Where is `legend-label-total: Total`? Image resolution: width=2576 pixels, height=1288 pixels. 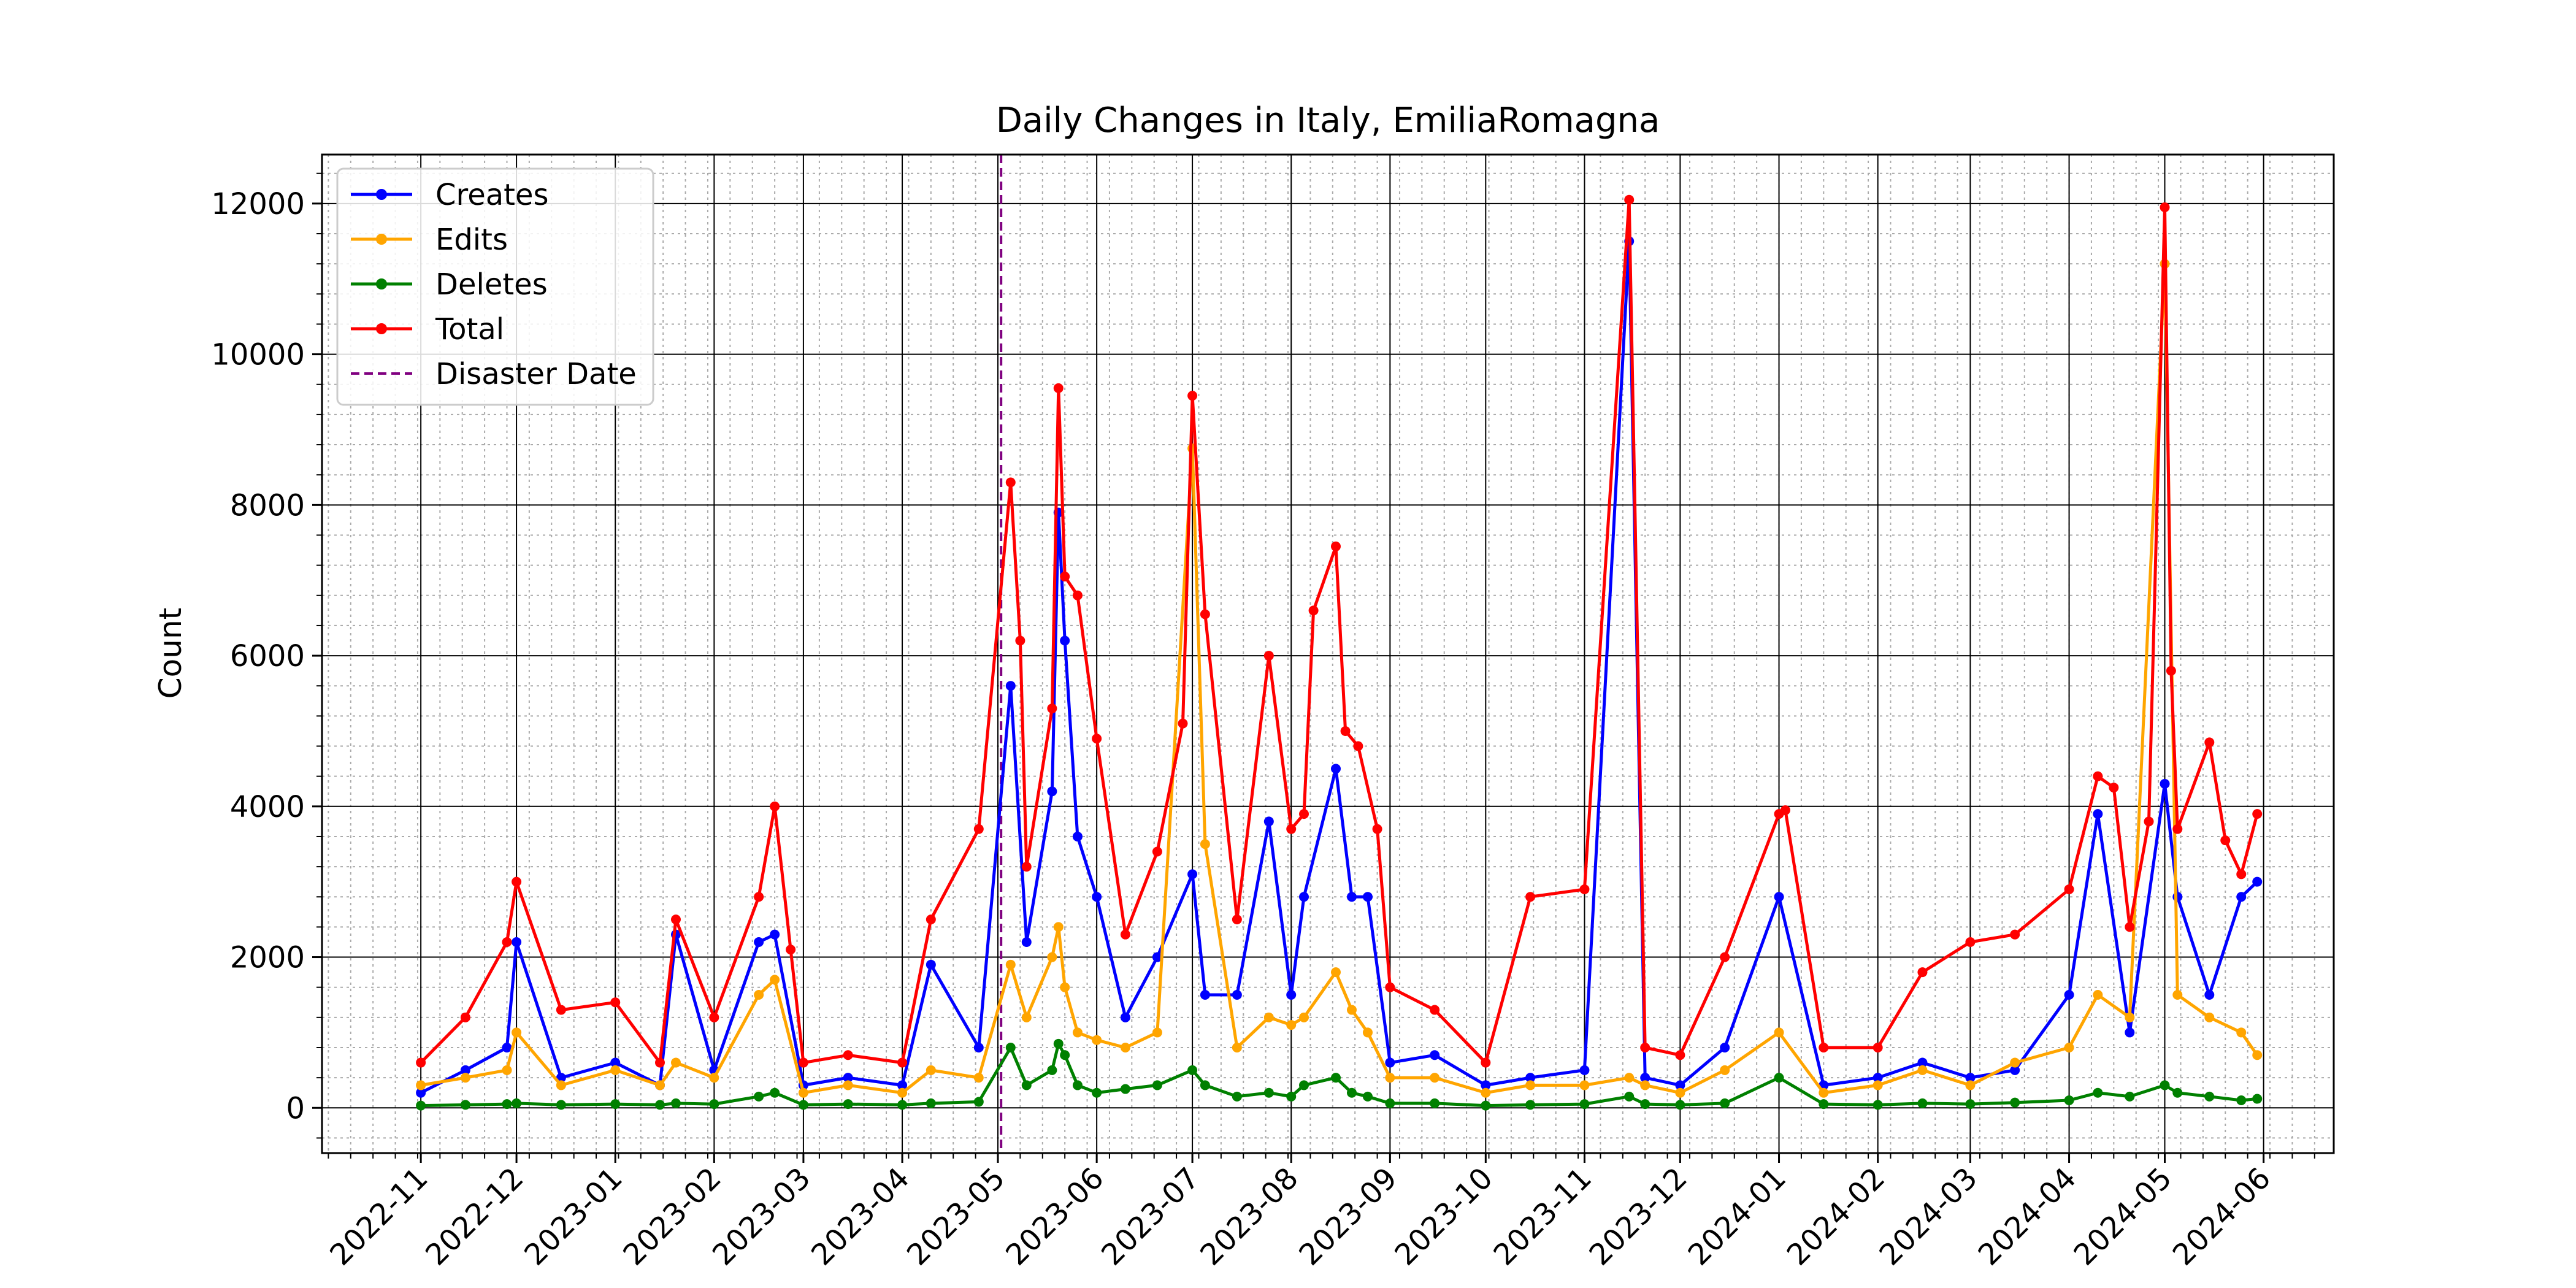 legend-label-total: Total is located at coordinates (469, 329).